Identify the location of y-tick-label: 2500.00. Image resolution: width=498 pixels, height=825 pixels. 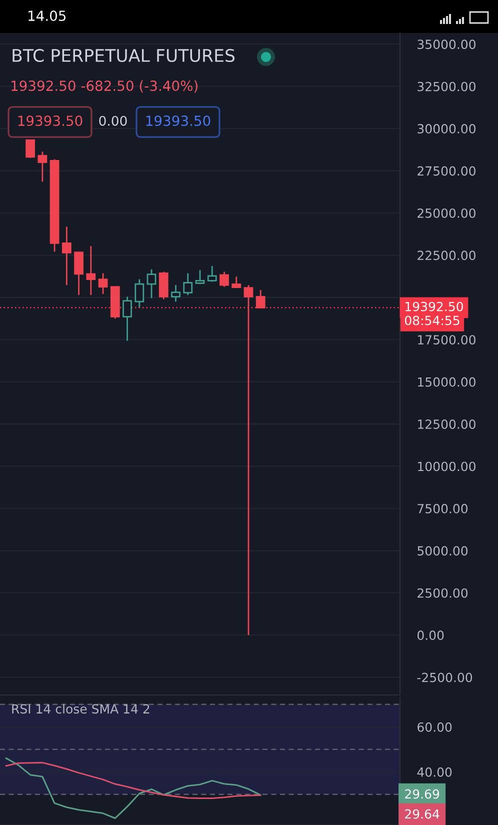
(443, 593).